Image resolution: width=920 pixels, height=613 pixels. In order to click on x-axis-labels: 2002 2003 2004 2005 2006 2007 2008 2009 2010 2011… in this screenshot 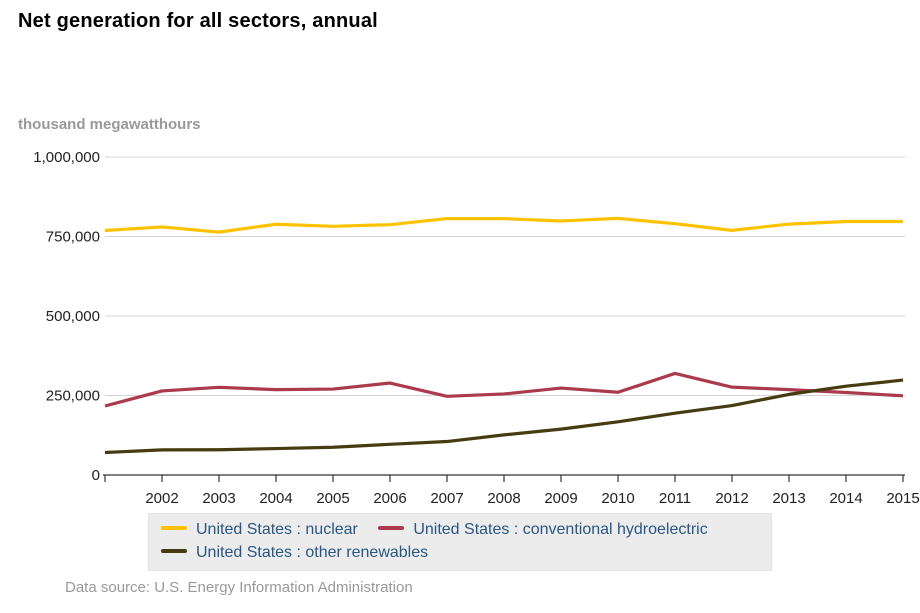, I will do `click(532, 498)`.